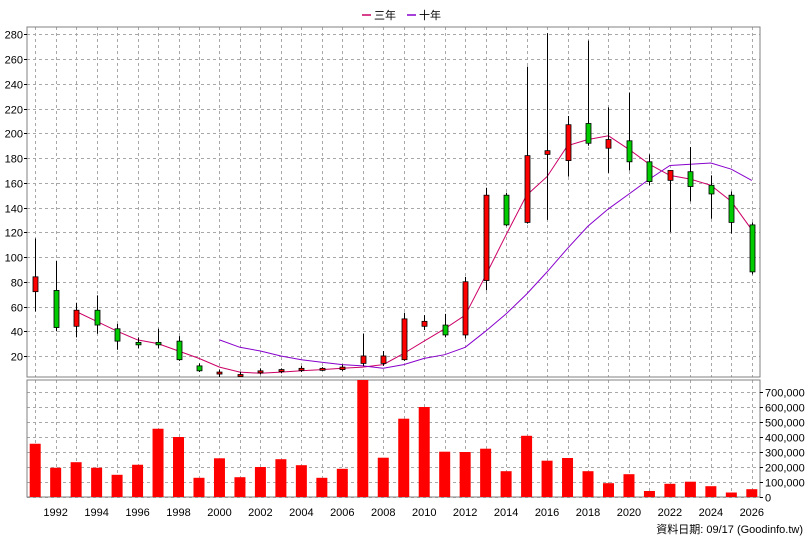  What do you see at coordinates (17, 309) in the screenshot?
I see `price-tick-label: 60` at bounding box center [17, 309].